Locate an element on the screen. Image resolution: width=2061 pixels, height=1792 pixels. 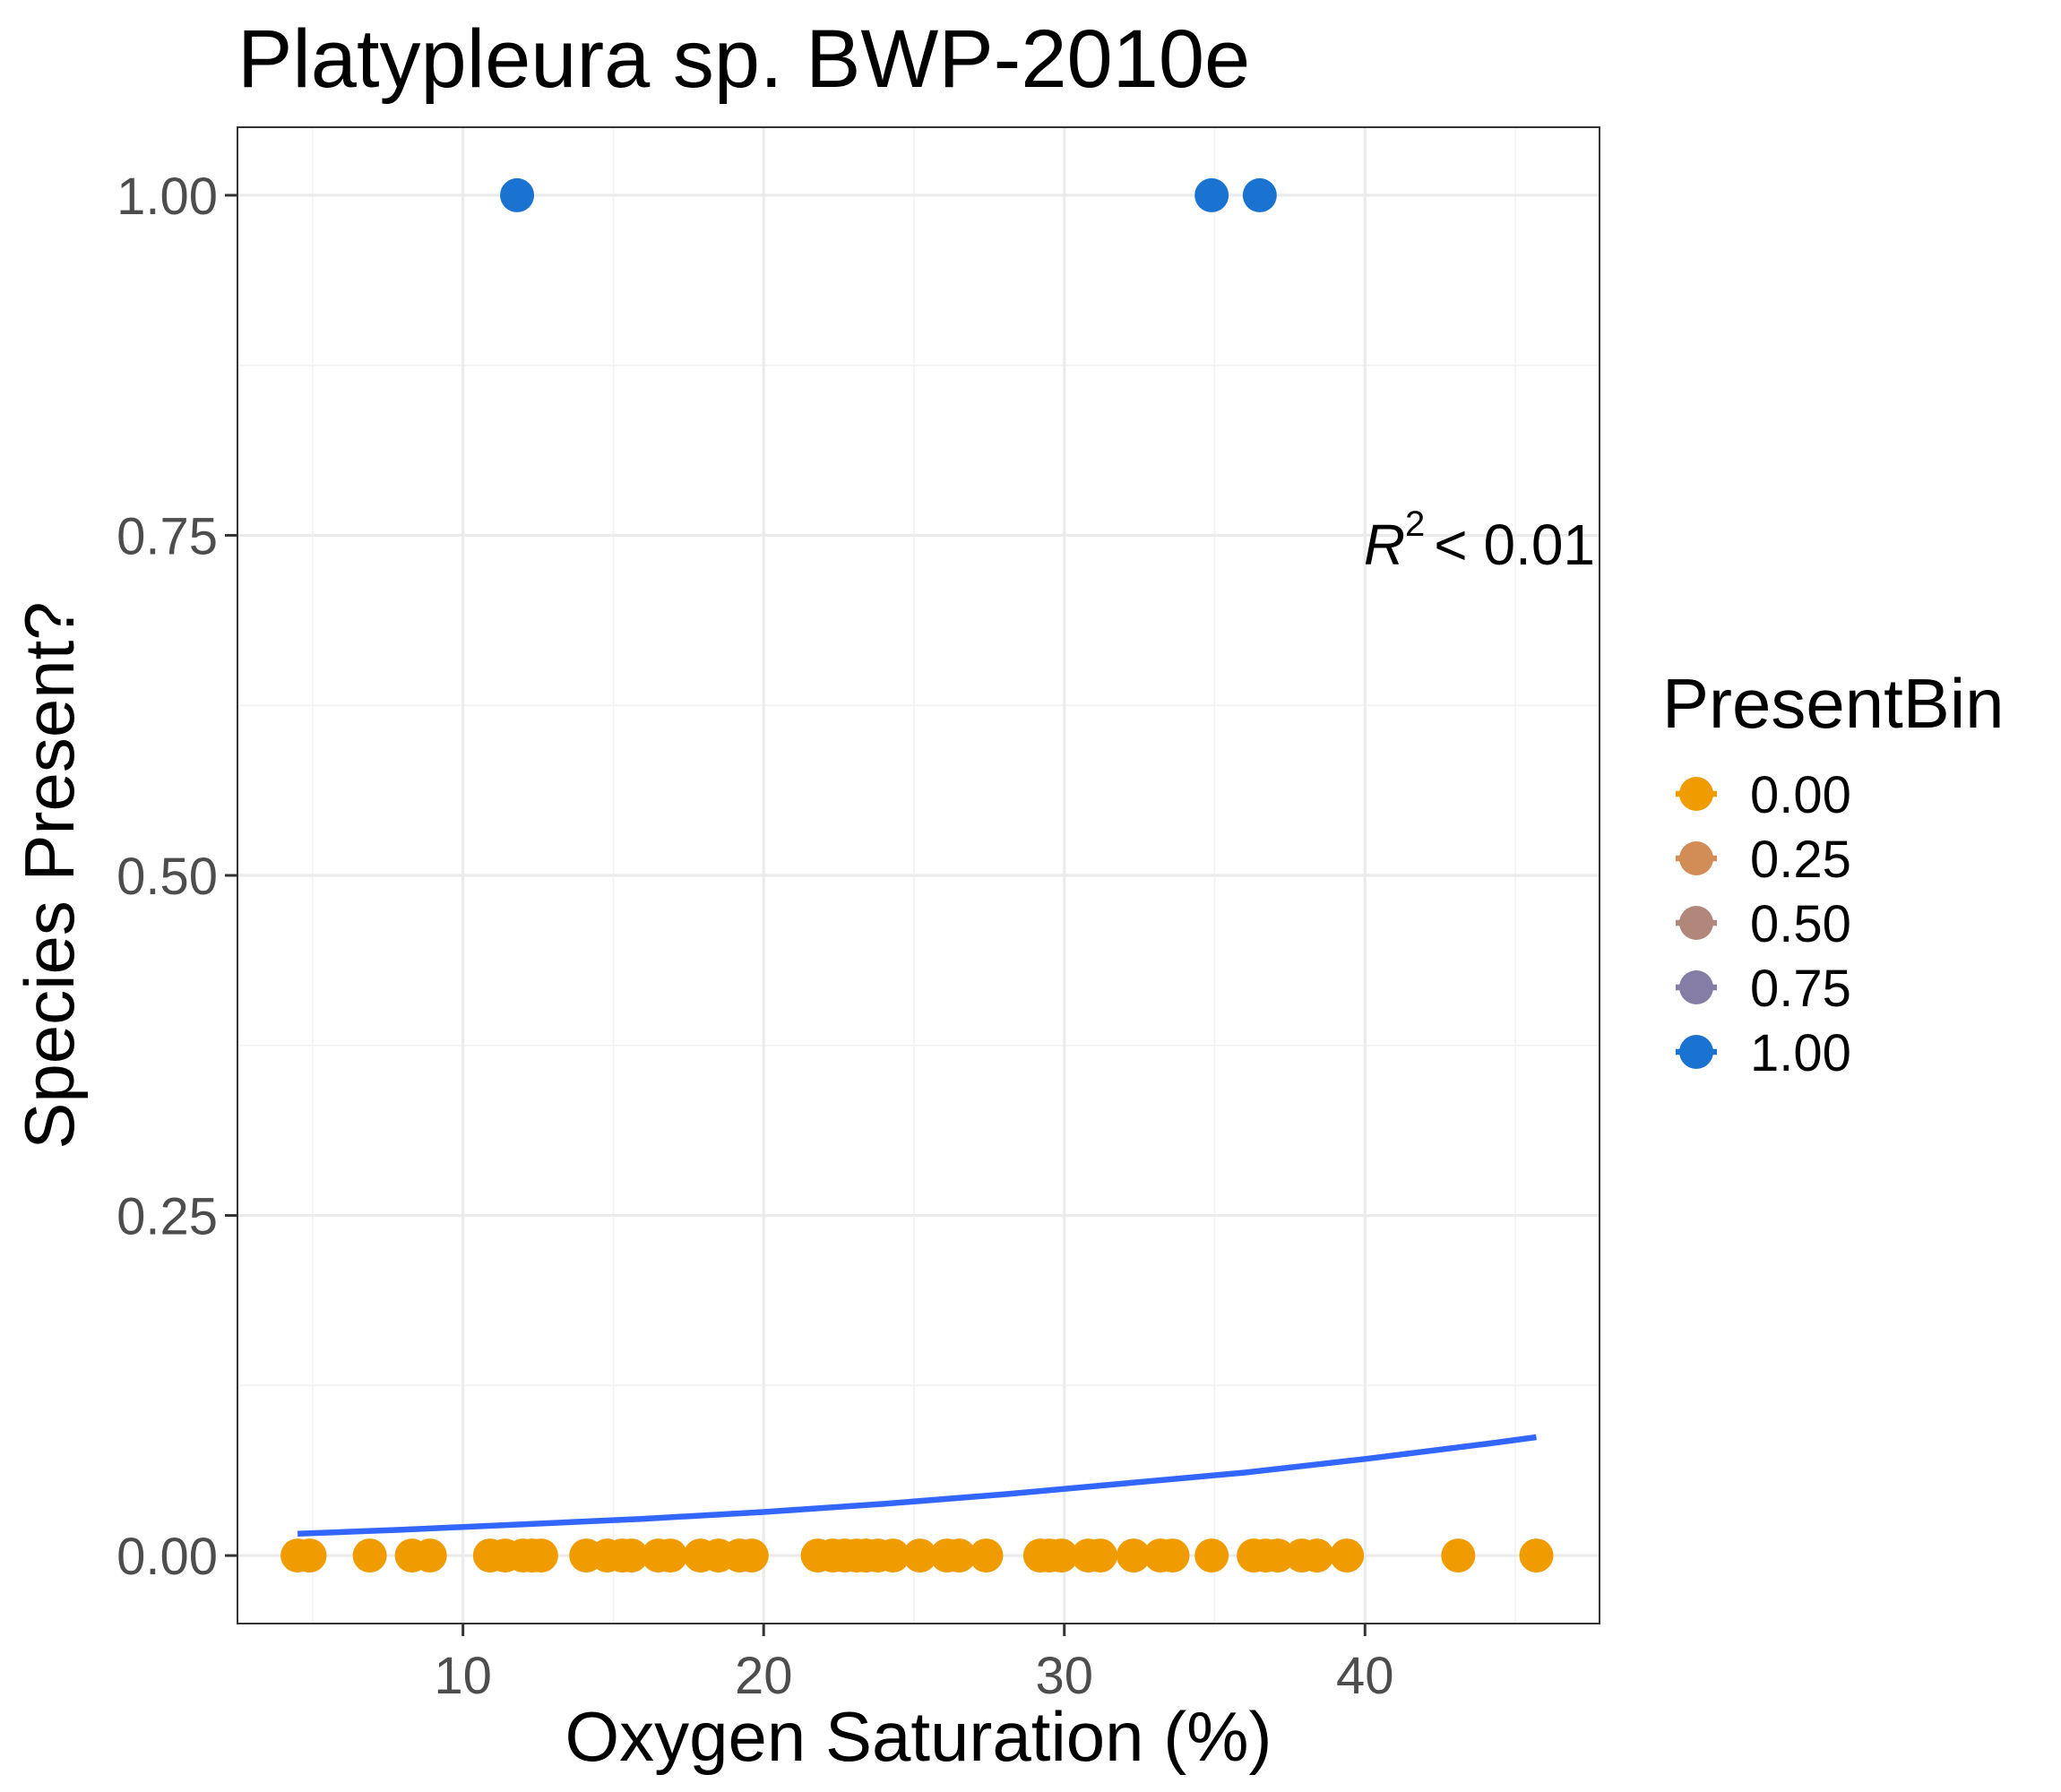
fit-curve is located at coordinates (917, 1486).